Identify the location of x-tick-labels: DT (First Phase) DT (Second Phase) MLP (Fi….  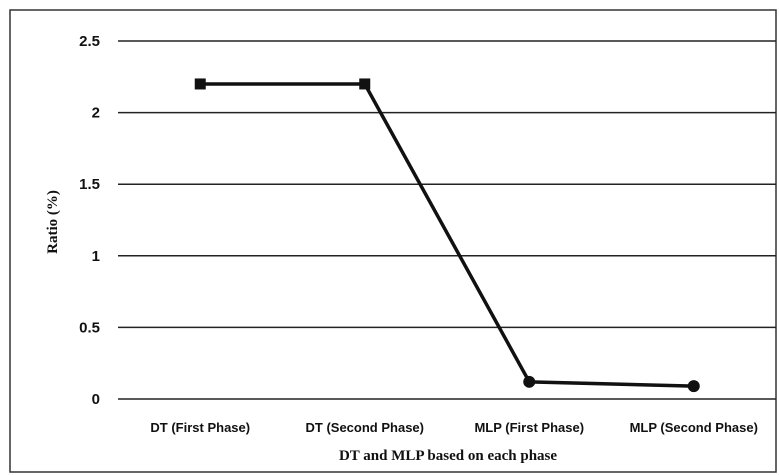
(454, 427).